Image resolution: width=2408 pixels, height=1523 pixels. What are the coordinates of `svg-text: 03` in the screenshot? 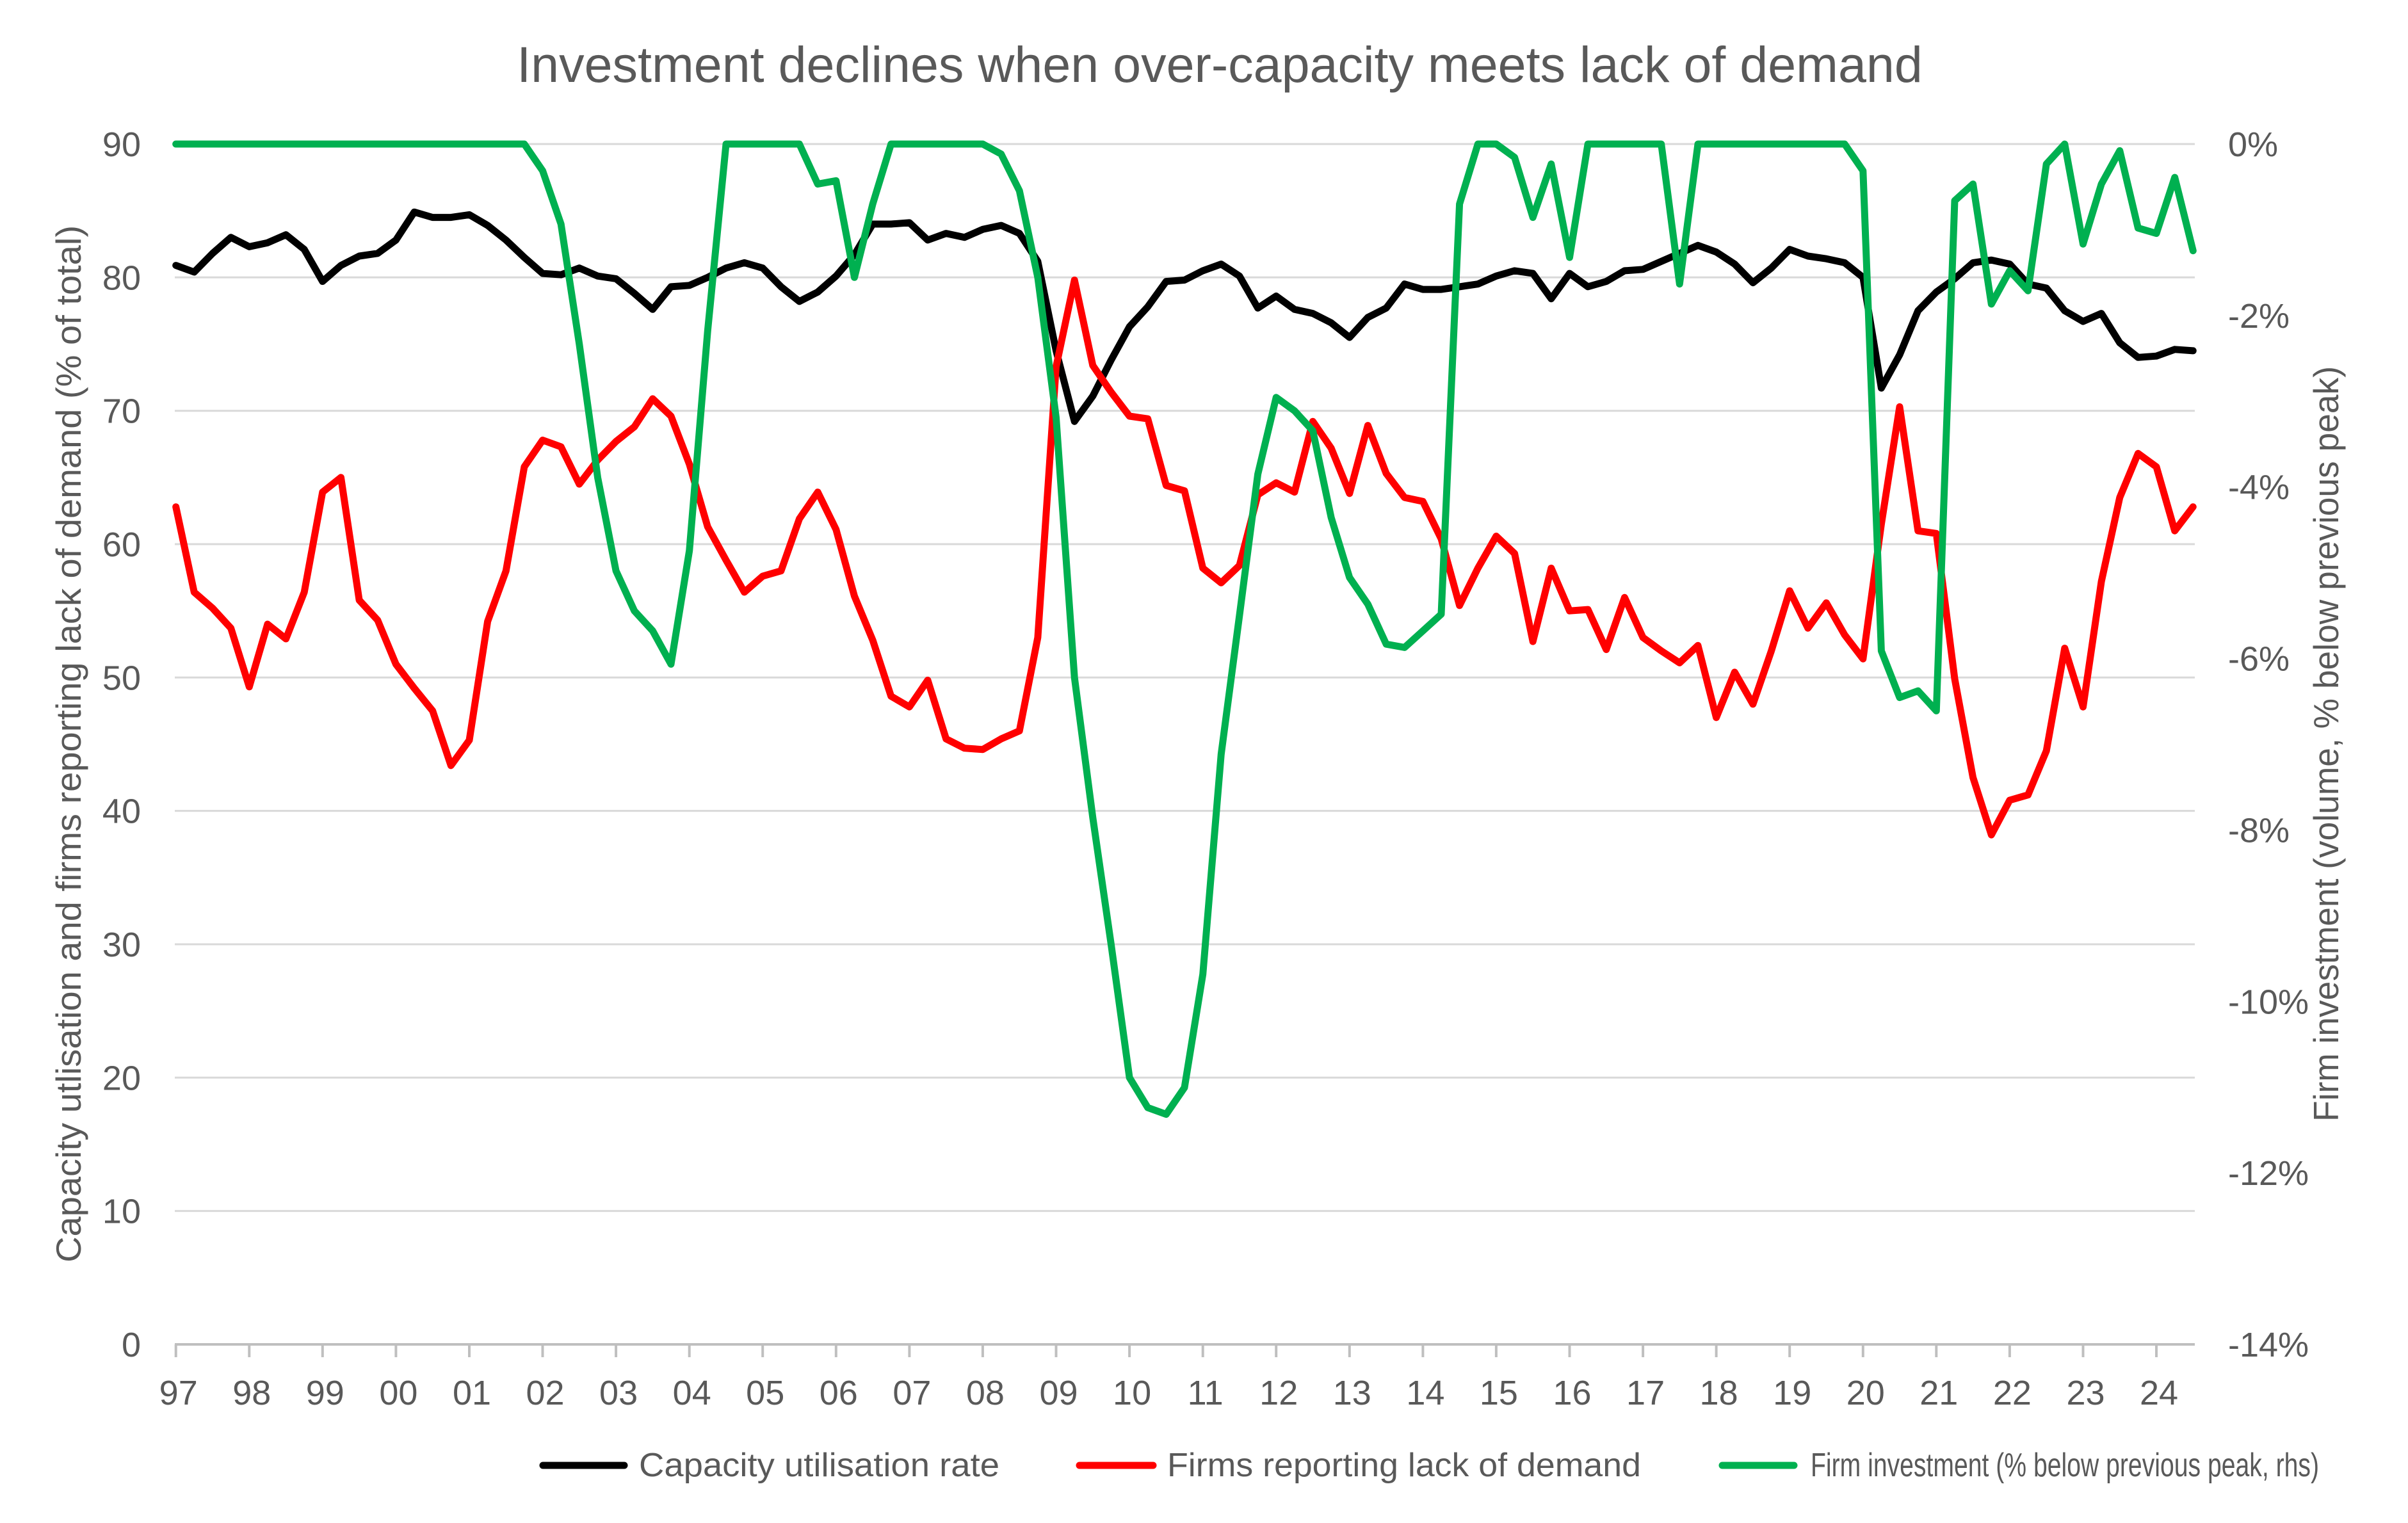 It's located at (618, 1393).